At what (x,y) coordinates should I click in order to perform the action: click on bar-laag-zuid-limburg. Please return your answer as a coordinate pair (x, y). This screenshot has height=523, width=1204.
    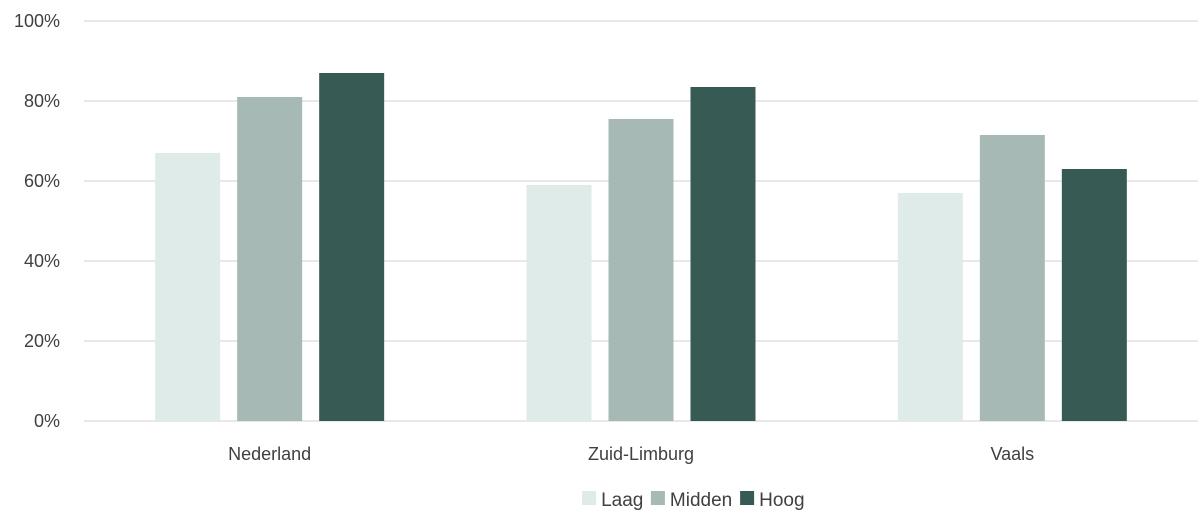
    Looking at the image, I should click on (559, 303).